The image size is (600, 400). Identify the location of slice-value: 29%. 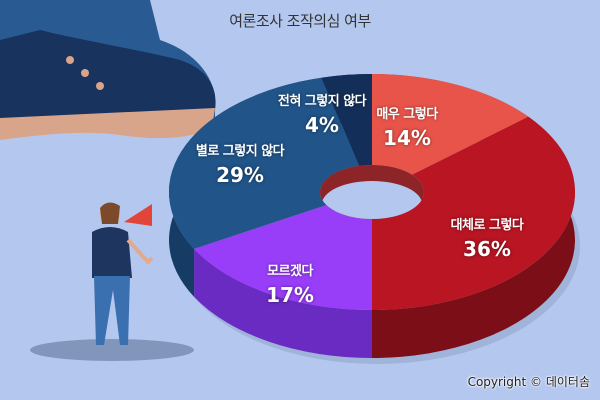
(240, 175).